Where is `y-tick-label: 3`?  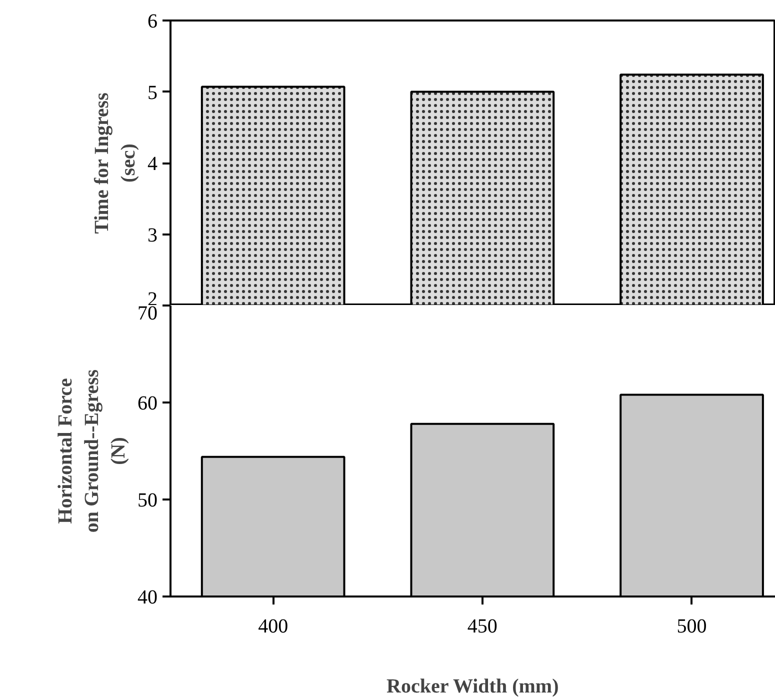 y-tick-label: 3 is located at coordinates (153, 235).